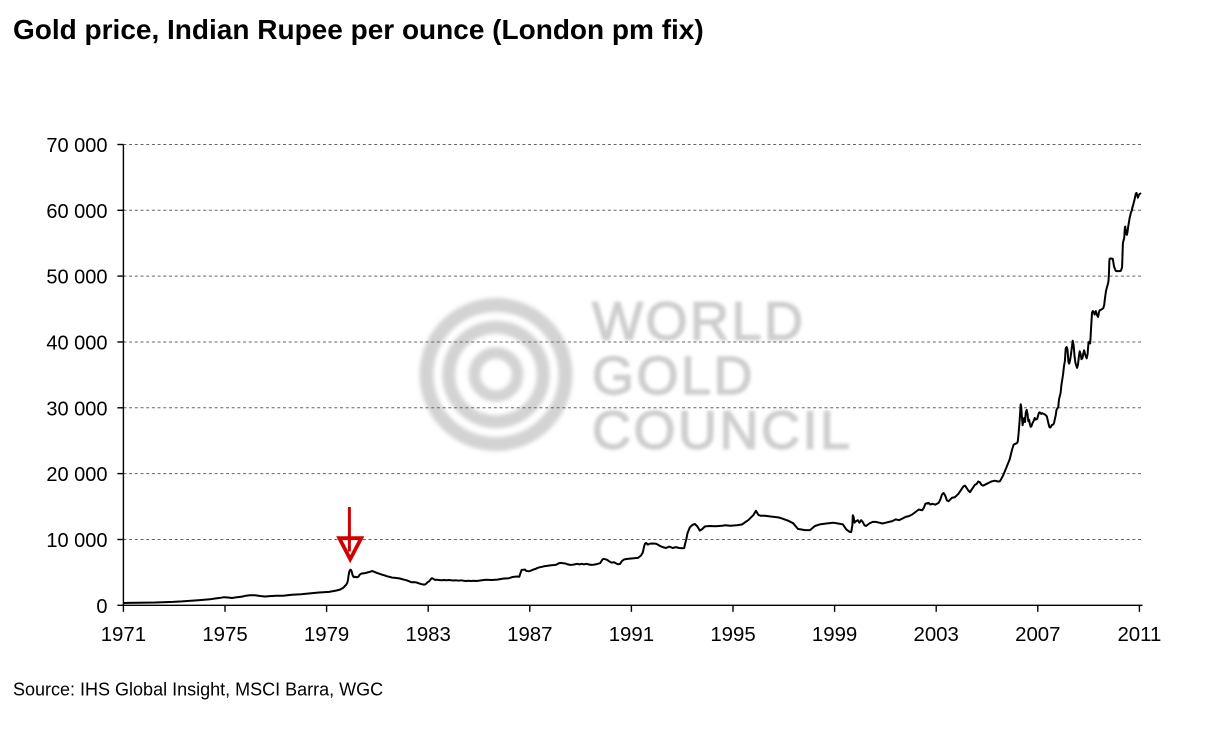 This screenshot has height=743, width=1212. Describe the element at coordinates (76, 541) in the screenshot. I see `svg-text: 10 000` at that location.